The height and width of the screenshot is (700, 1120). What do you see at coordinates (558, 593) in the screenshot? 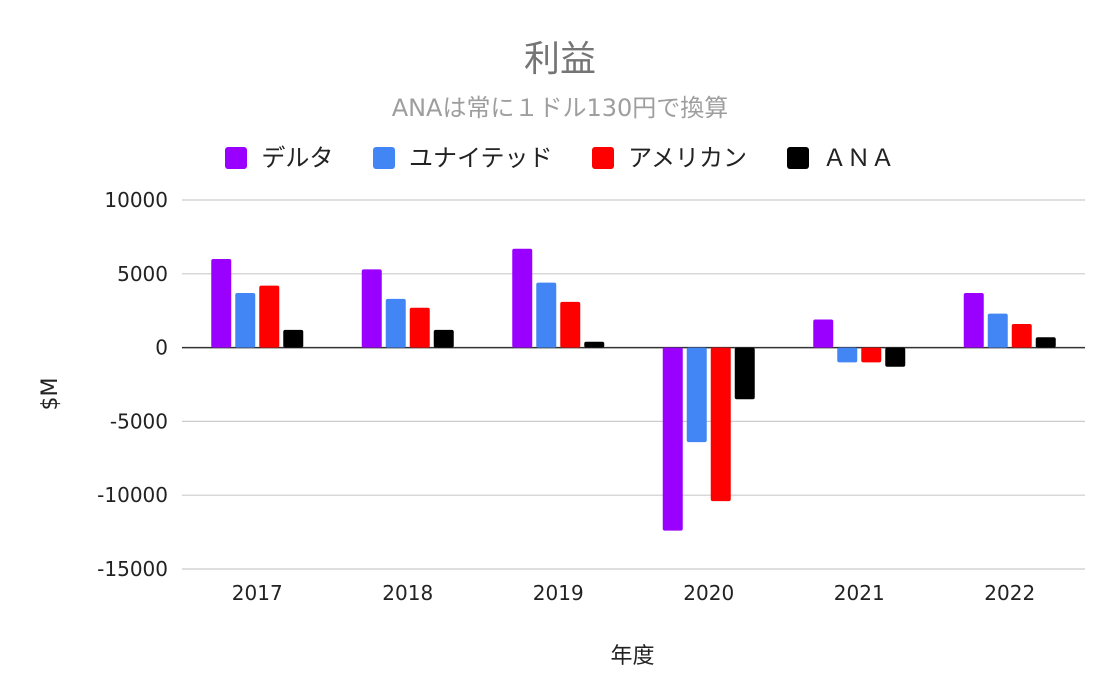
I see `x-tick-label: 2019` at bounding box center [558, 593].